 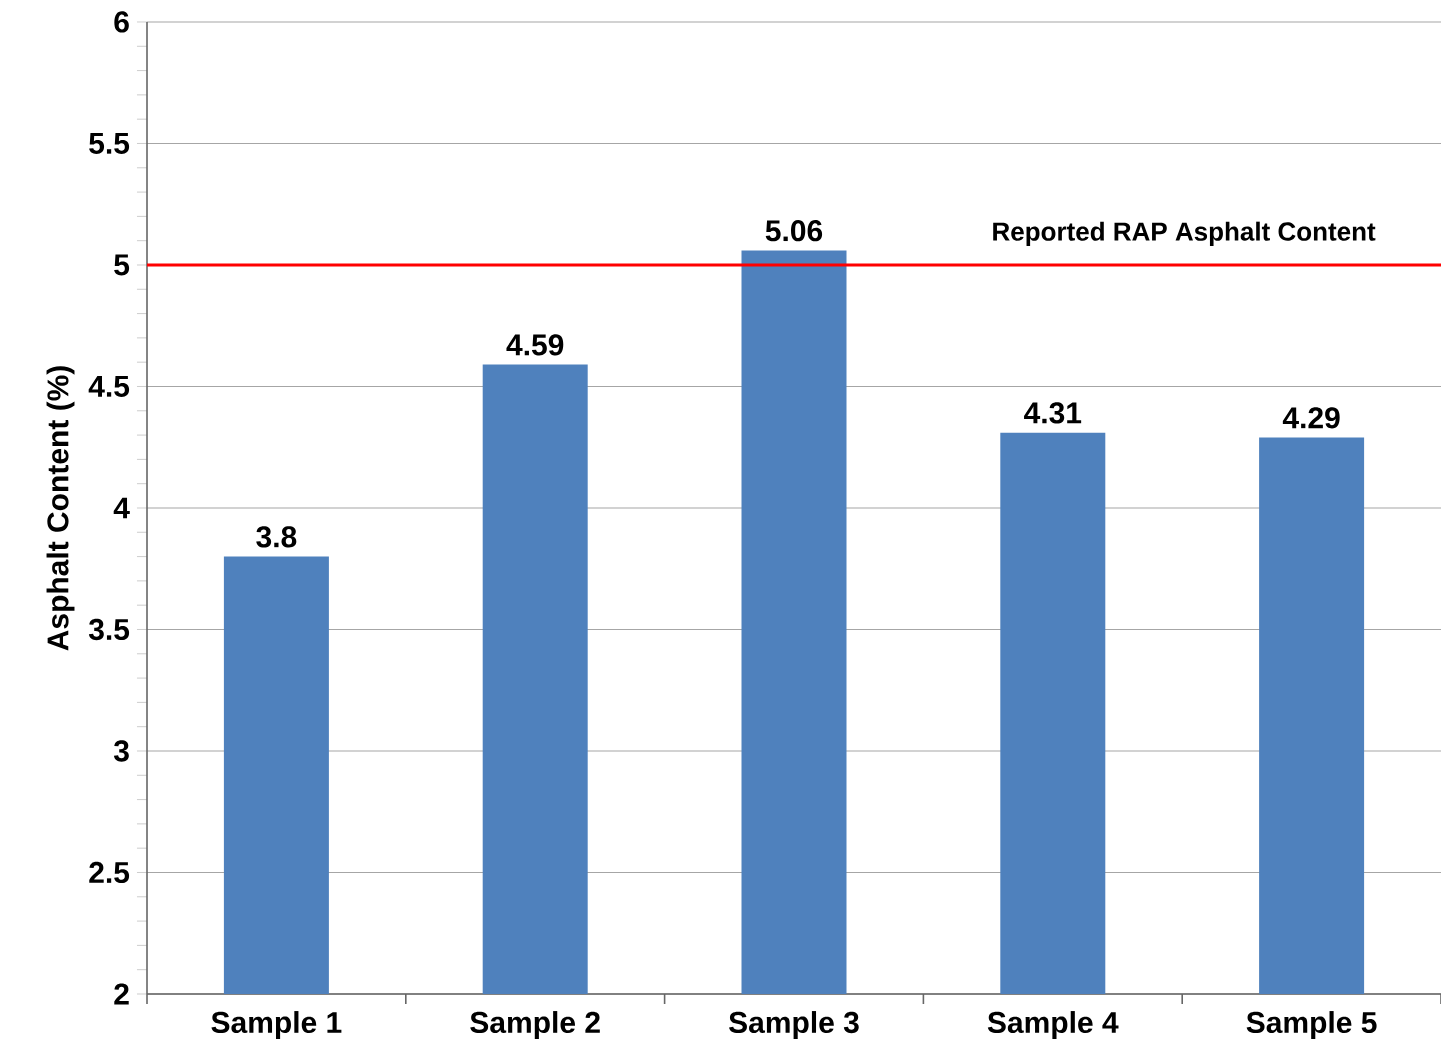 What do you see at coordinates (109, 143) in the screenshot?
I see `y-tick-label: 5.5` at bounding box center [109, 143].